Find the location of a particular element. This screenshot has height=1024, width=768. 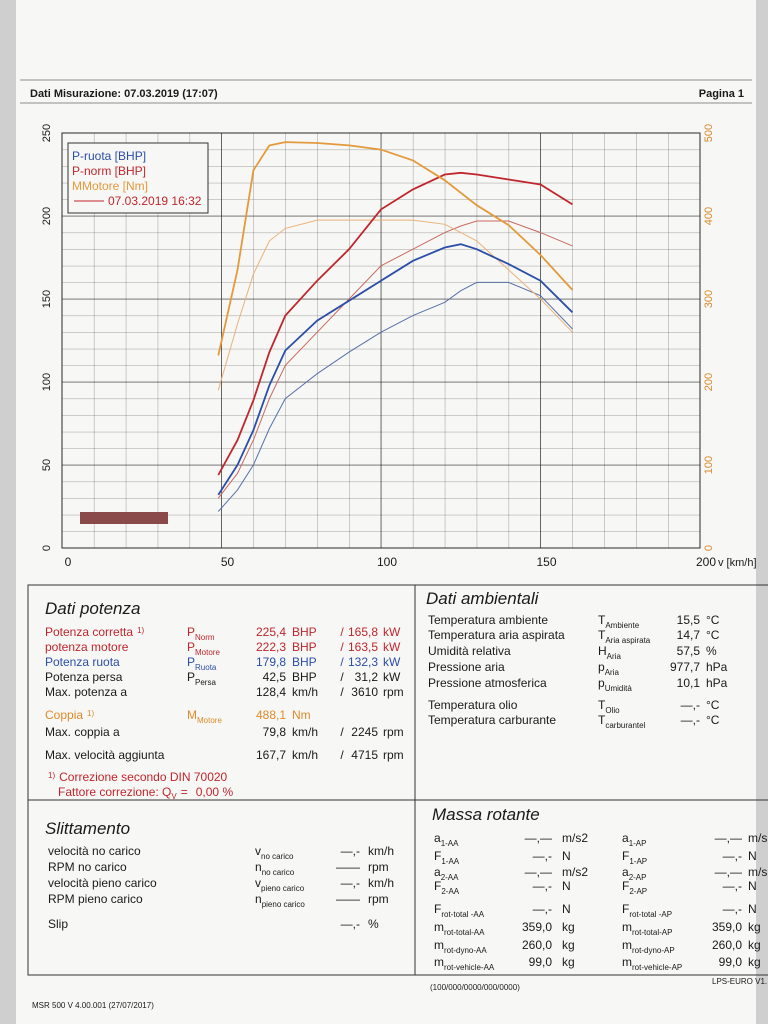

header-page: Pagina 1 is located at coordinates (721, 94).